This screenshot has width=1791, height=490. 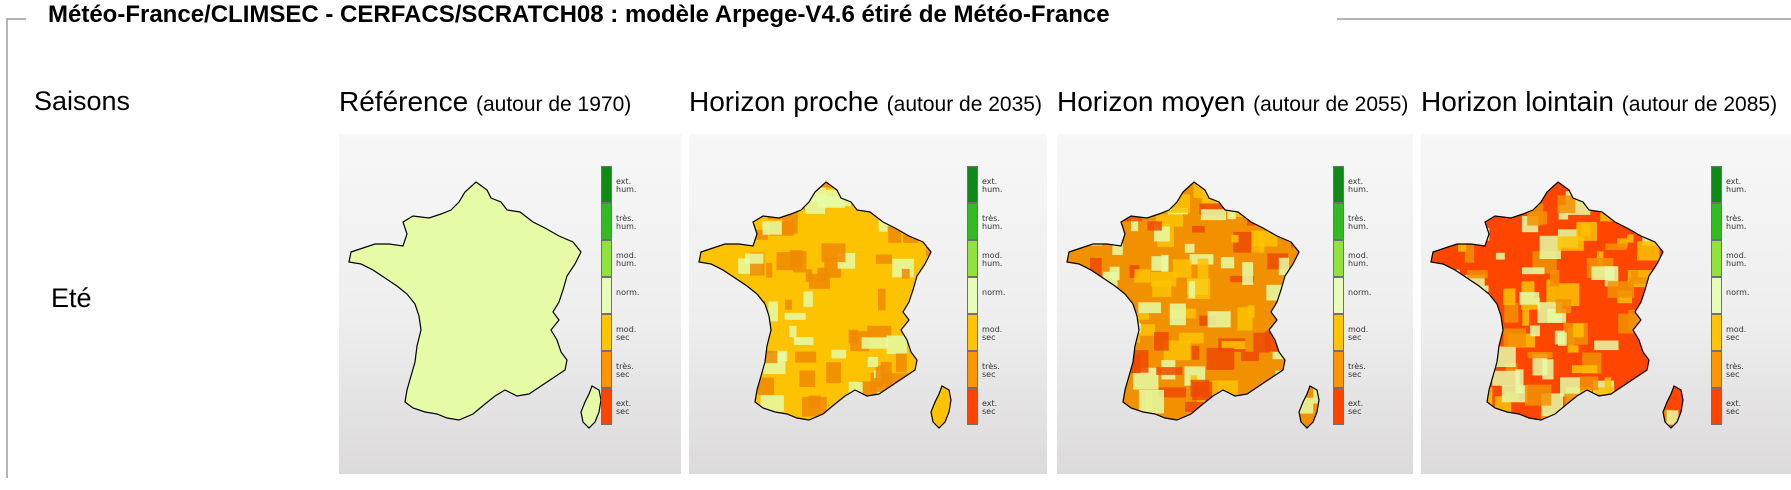 What do you see at coordinates (1331, 104) in the screenshot?
I see `column-title-period: (autour de 2055)` at bounding box center [1331, 104].